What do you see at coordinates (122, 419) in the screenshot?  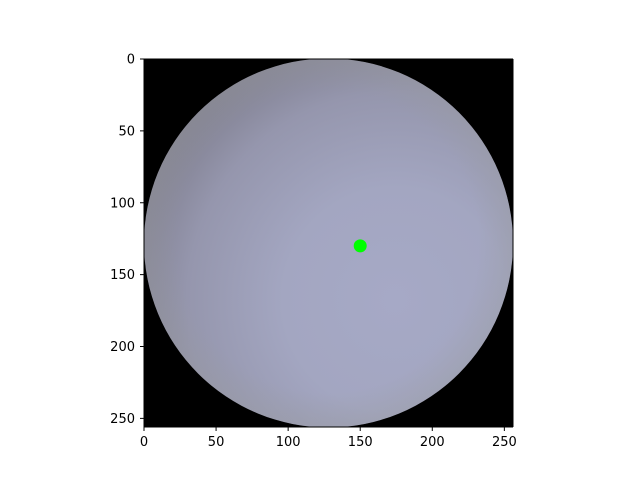 I see `y-tick-label: 250` at bounding box center [122, 419].